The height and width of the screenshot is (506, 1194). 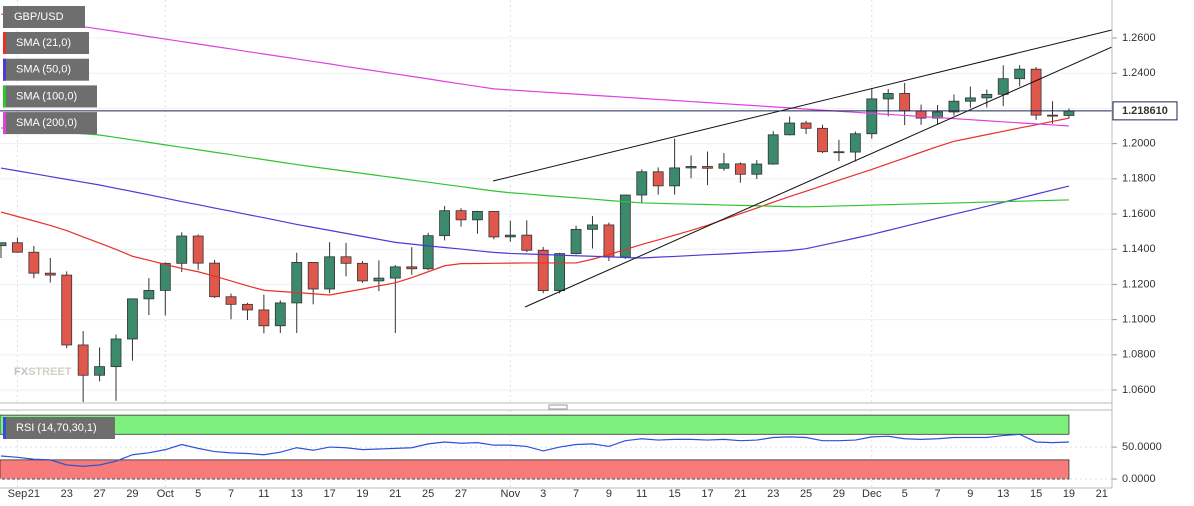 I want to click on legend-label: SMA (21,0), so click(x=43, y=43).